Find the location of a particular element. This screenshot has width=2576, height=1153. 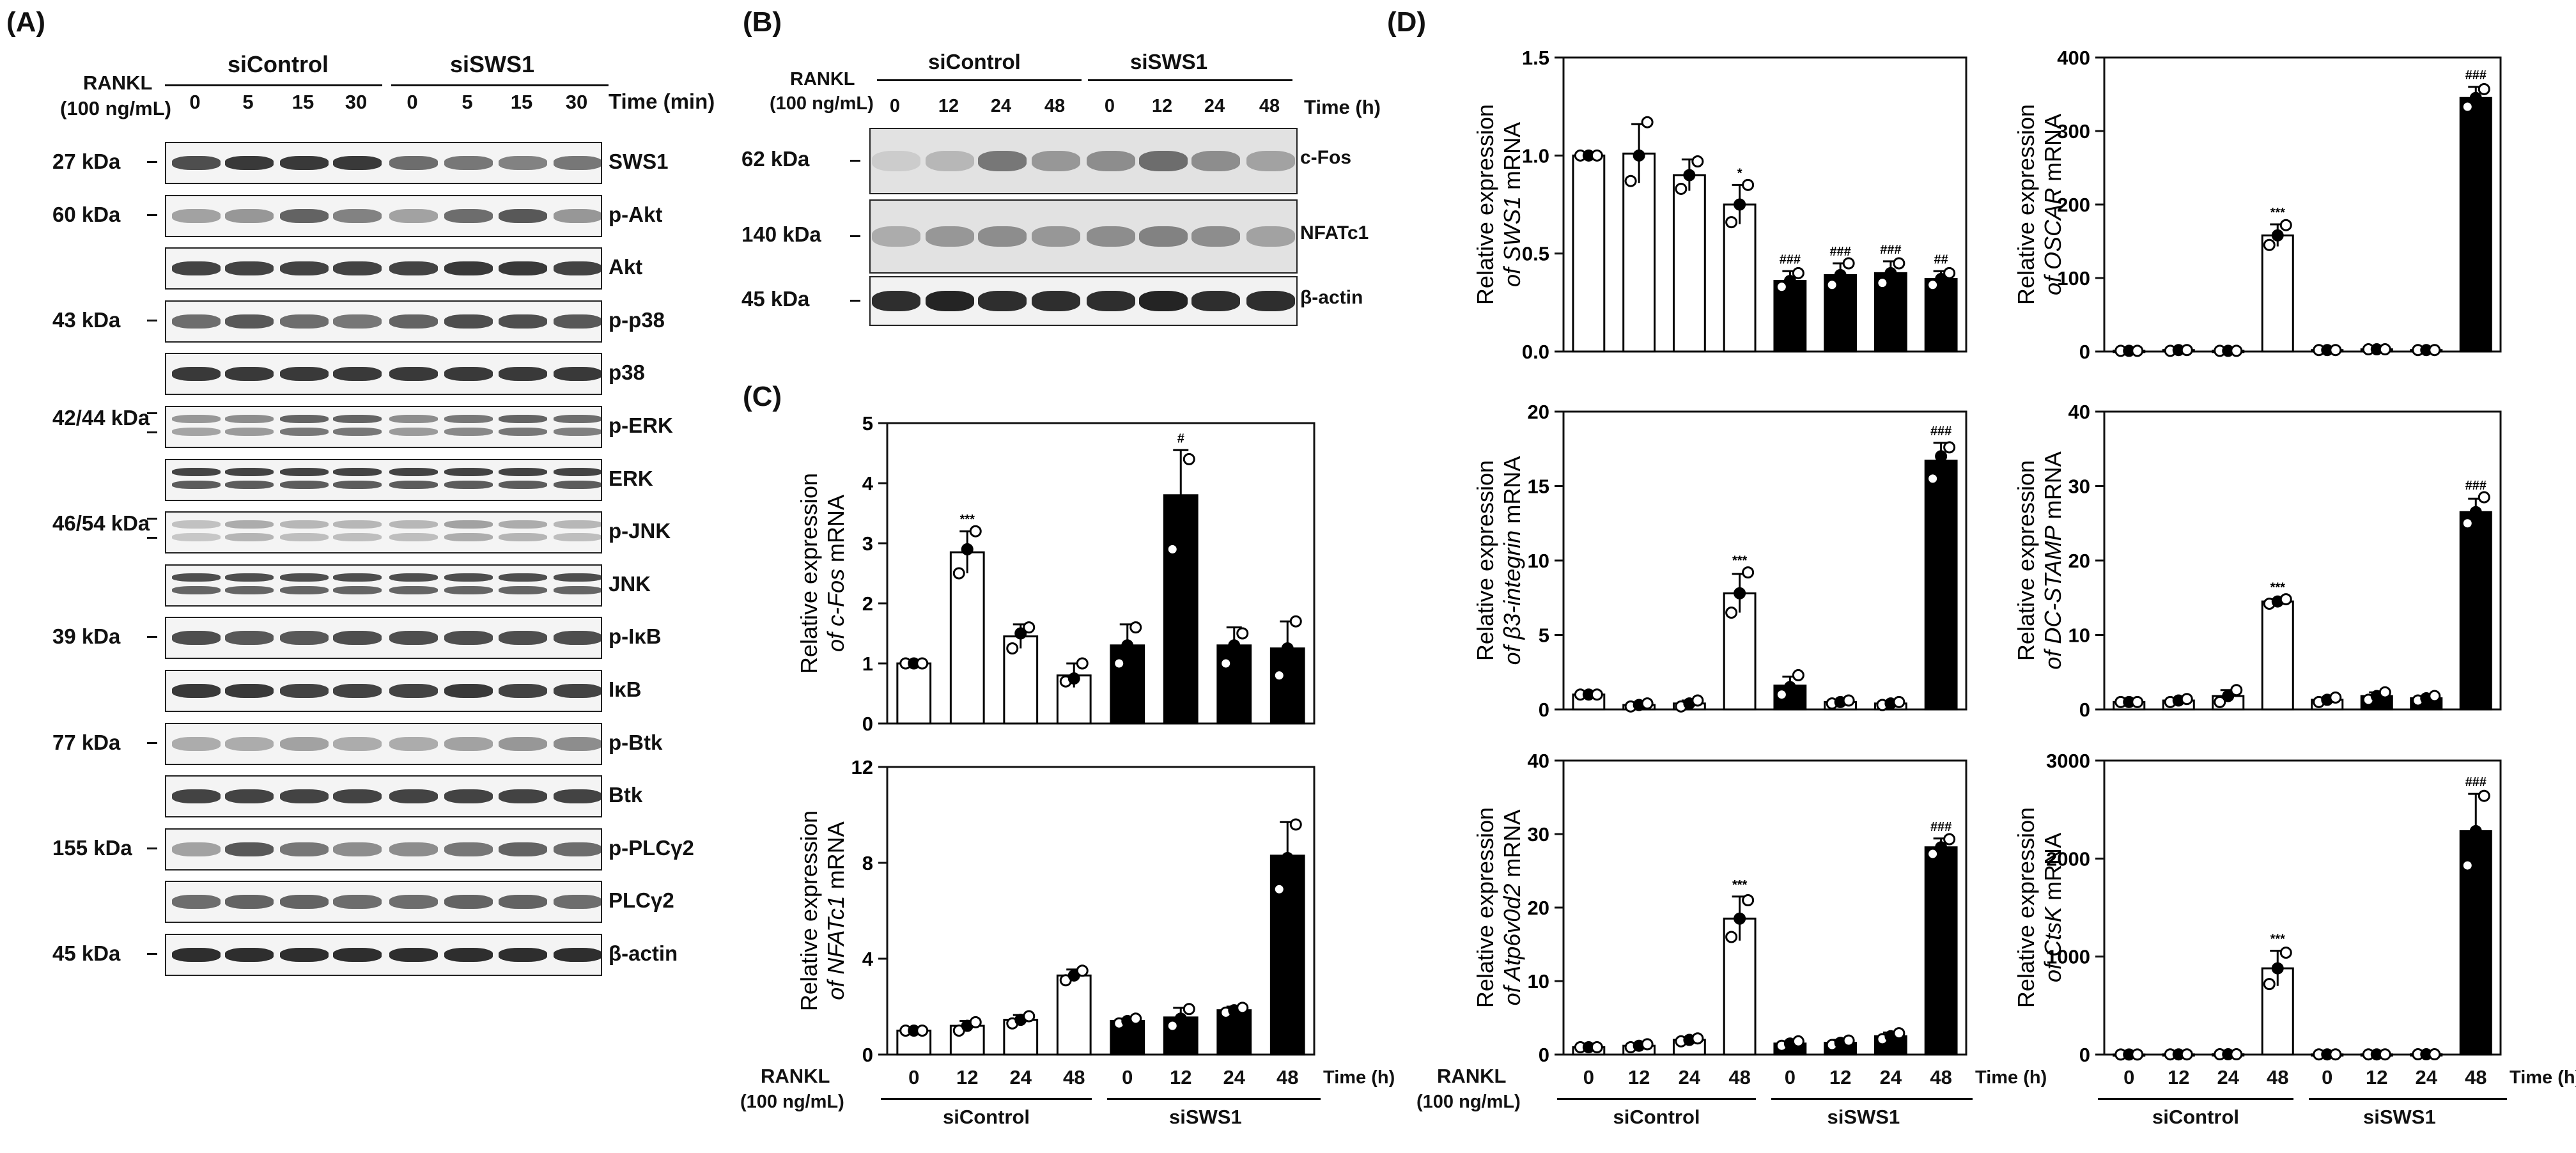

group-underline-sisws1-b is located at coordinates (1190, 80).